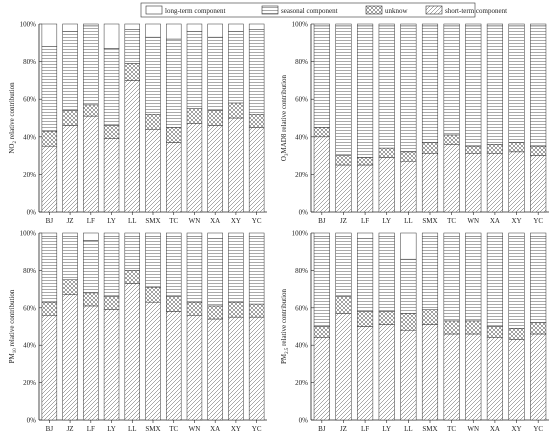 This screenshot has height=436, width=550. What do you see at coordinates (50, 221) in the screenshot?
I see `x-tick-label: BJ` at bounding box center [50, 221].